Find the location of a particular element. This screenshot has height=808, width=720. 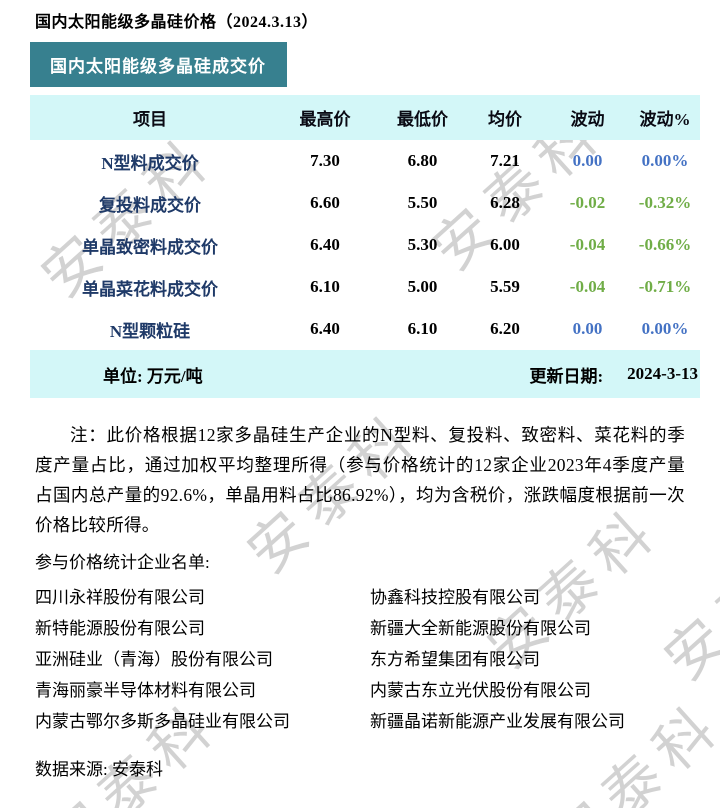

table-row: 单晶致密料成交价 6.40 5.30 6.00 -0.04 -0.66% is located at coordinates (365, 245).